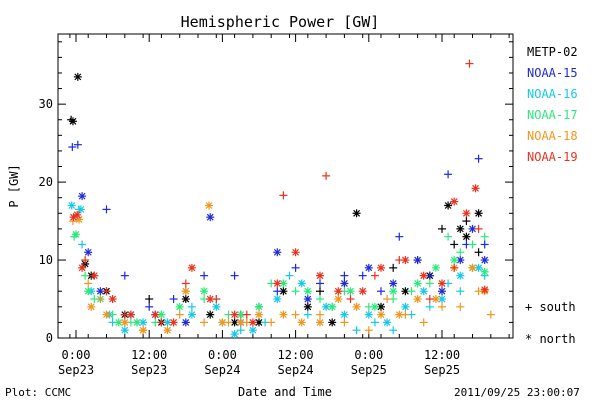 The image size is (600, 400). What do you see at coordinates (552, 157) in the screenshot?
I see `legend-entry-noaa-19: NOAA-19` at bounding box center [552, 157].